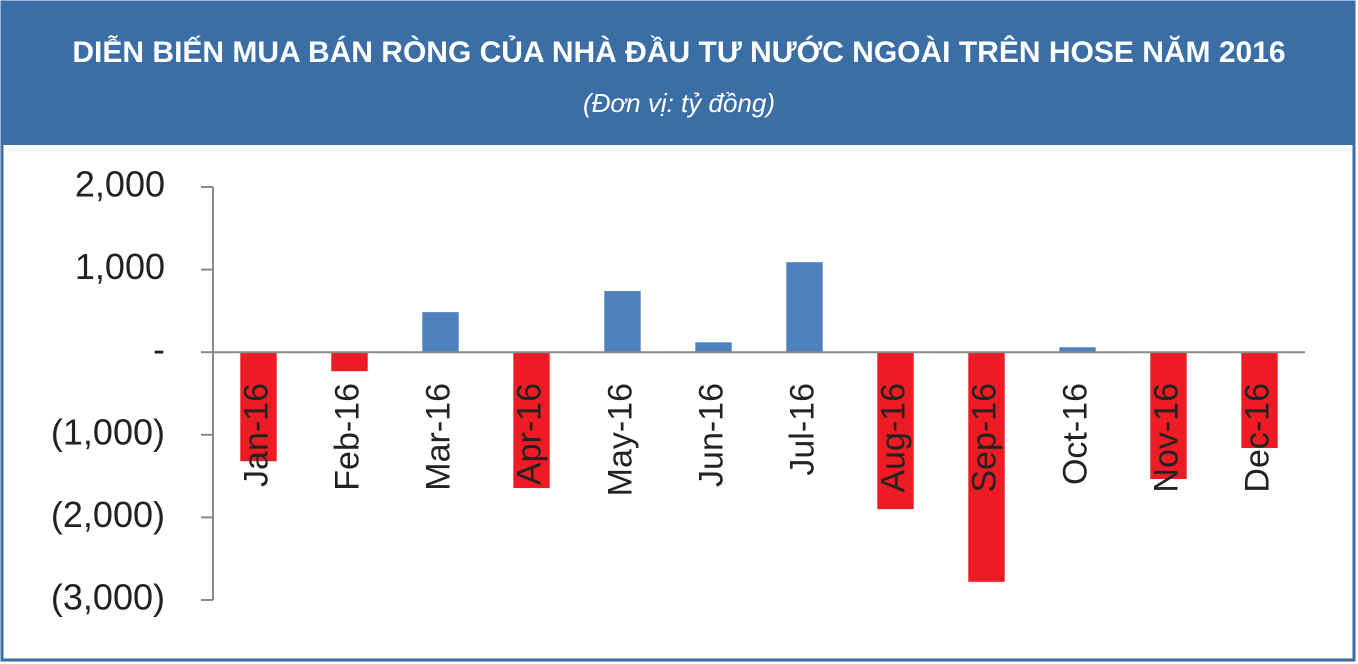 This screenshot has height=664, width=1358. What do you see at coordinates (108, 431) in the screenshot?
I see `y-tick-label: (1,000)` at bounding box center [108, 431].